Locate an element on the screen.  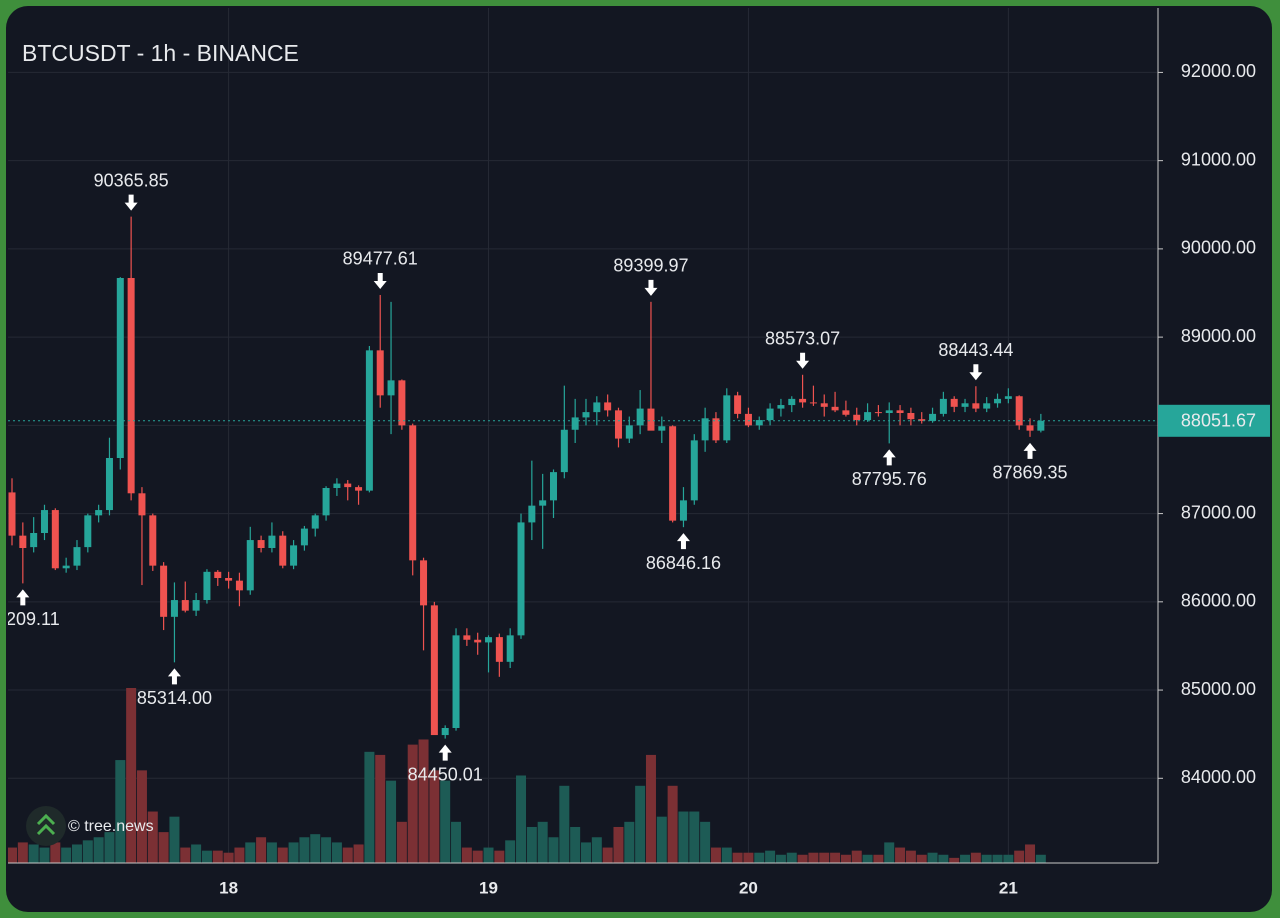
watermark: © tree.news is located at coordinates (90, 826).